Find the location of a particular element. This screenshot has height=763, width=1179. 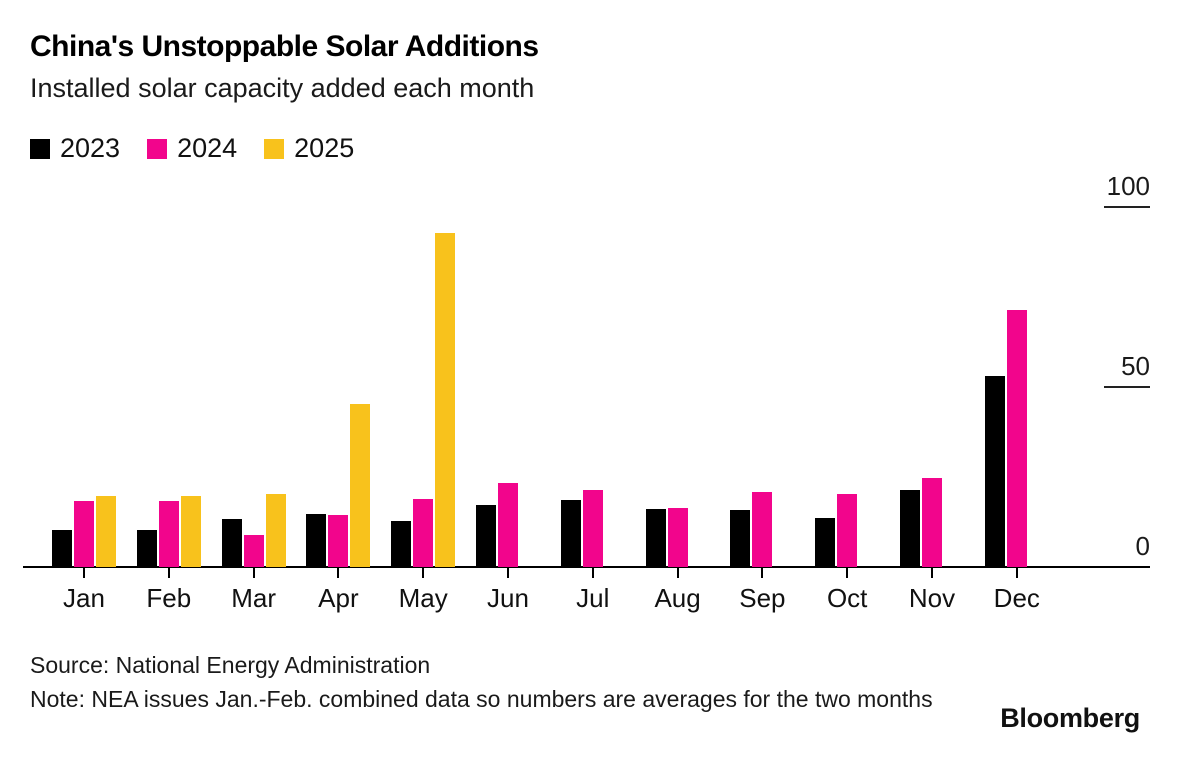

x-tick-May is located at coordinates (423, 573).